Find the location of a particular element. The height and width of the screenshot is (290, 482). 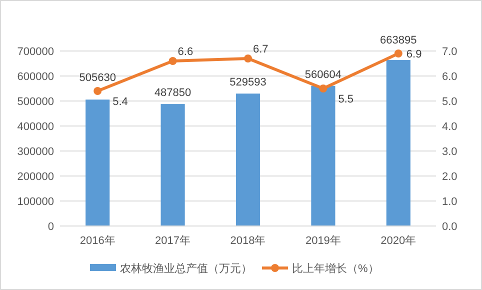

data-label: 6.9 is located at coordinates (414, 54).